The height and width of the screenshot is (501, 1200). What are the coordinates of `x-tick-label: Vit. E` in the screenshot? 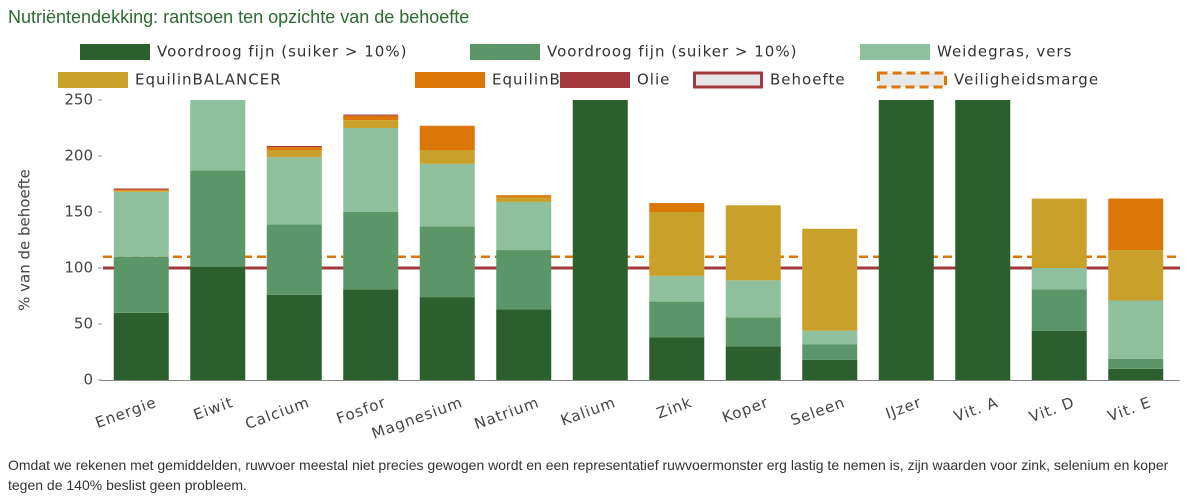 It's located at (1129, 409).